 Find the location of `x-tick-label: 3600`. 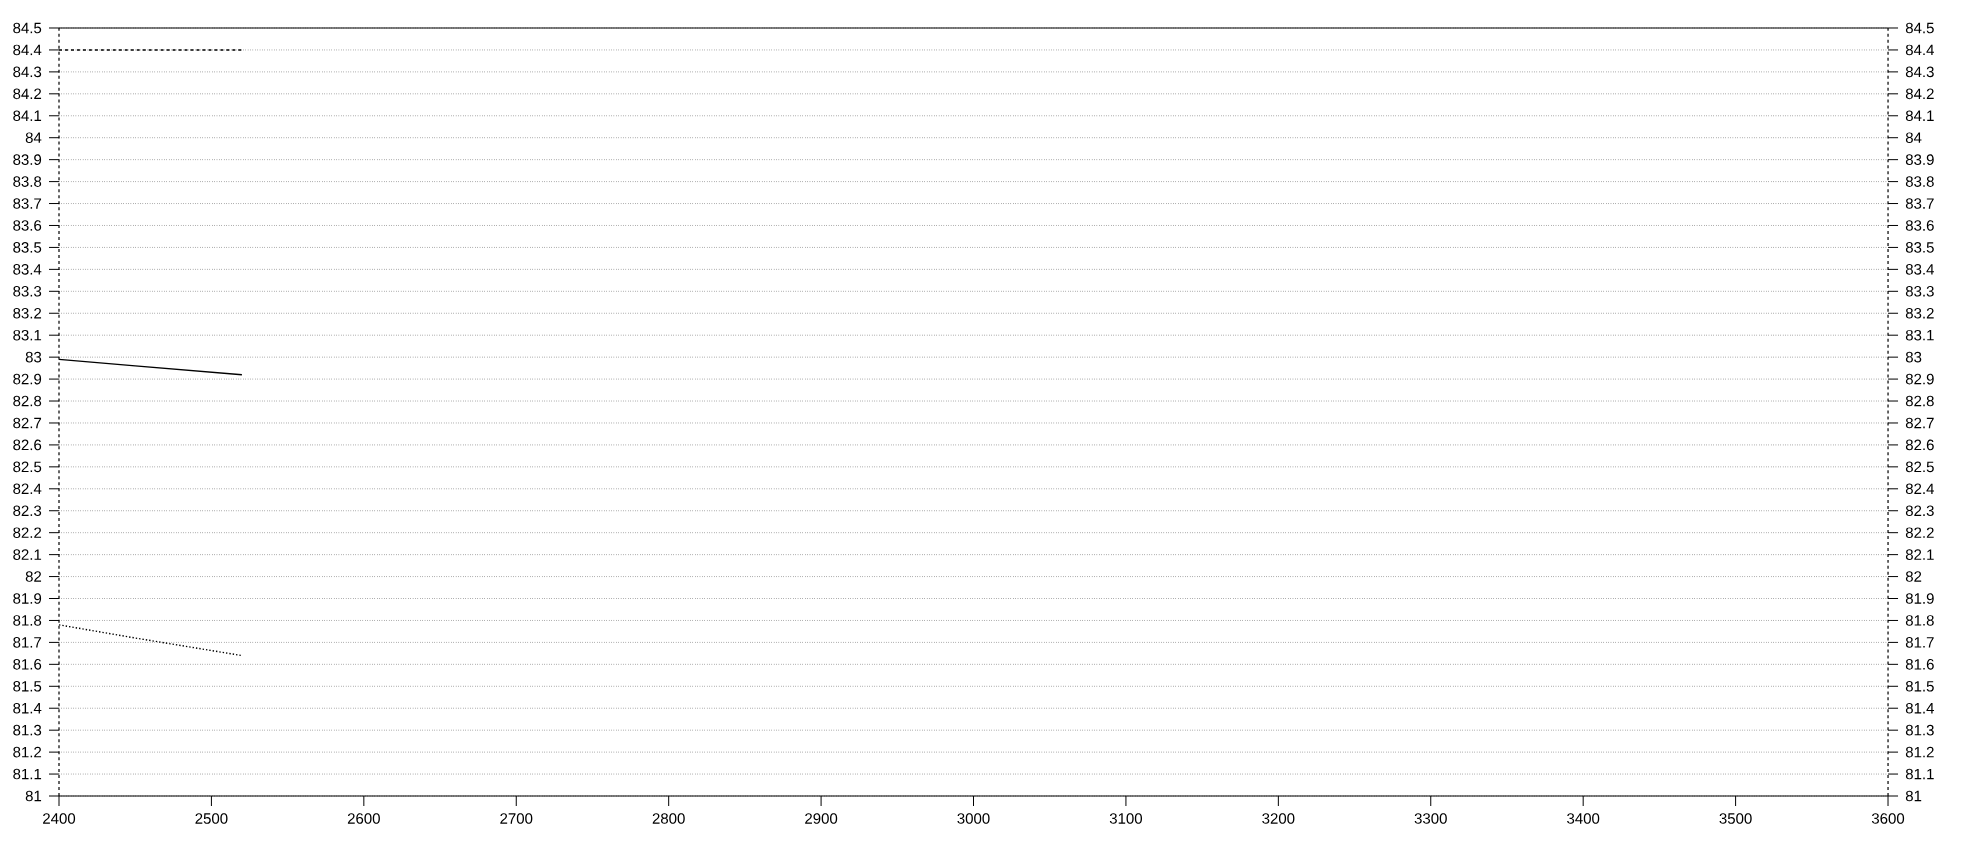

x-tick-label: 3600 is located at coordinates (1888, 818).